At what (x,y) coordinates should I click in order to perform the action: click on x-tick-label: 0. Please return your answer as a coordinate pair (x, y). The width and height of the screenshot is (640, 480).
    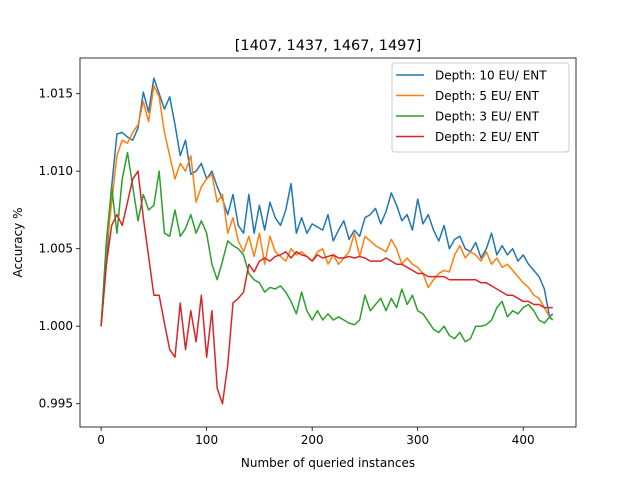
    Looking at the image, I should click on (101, 440).